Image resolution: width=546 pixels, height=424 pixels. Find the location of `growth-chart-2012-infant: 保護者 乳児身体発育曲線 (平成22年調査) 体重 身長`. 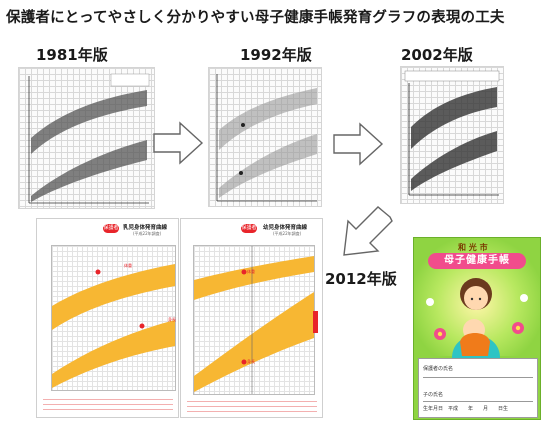

growth-chart-2012-infant: 保護者 乳児身体発育曲線 (平成22年調査) 体重 身長 is located at coordinates (107, 318).